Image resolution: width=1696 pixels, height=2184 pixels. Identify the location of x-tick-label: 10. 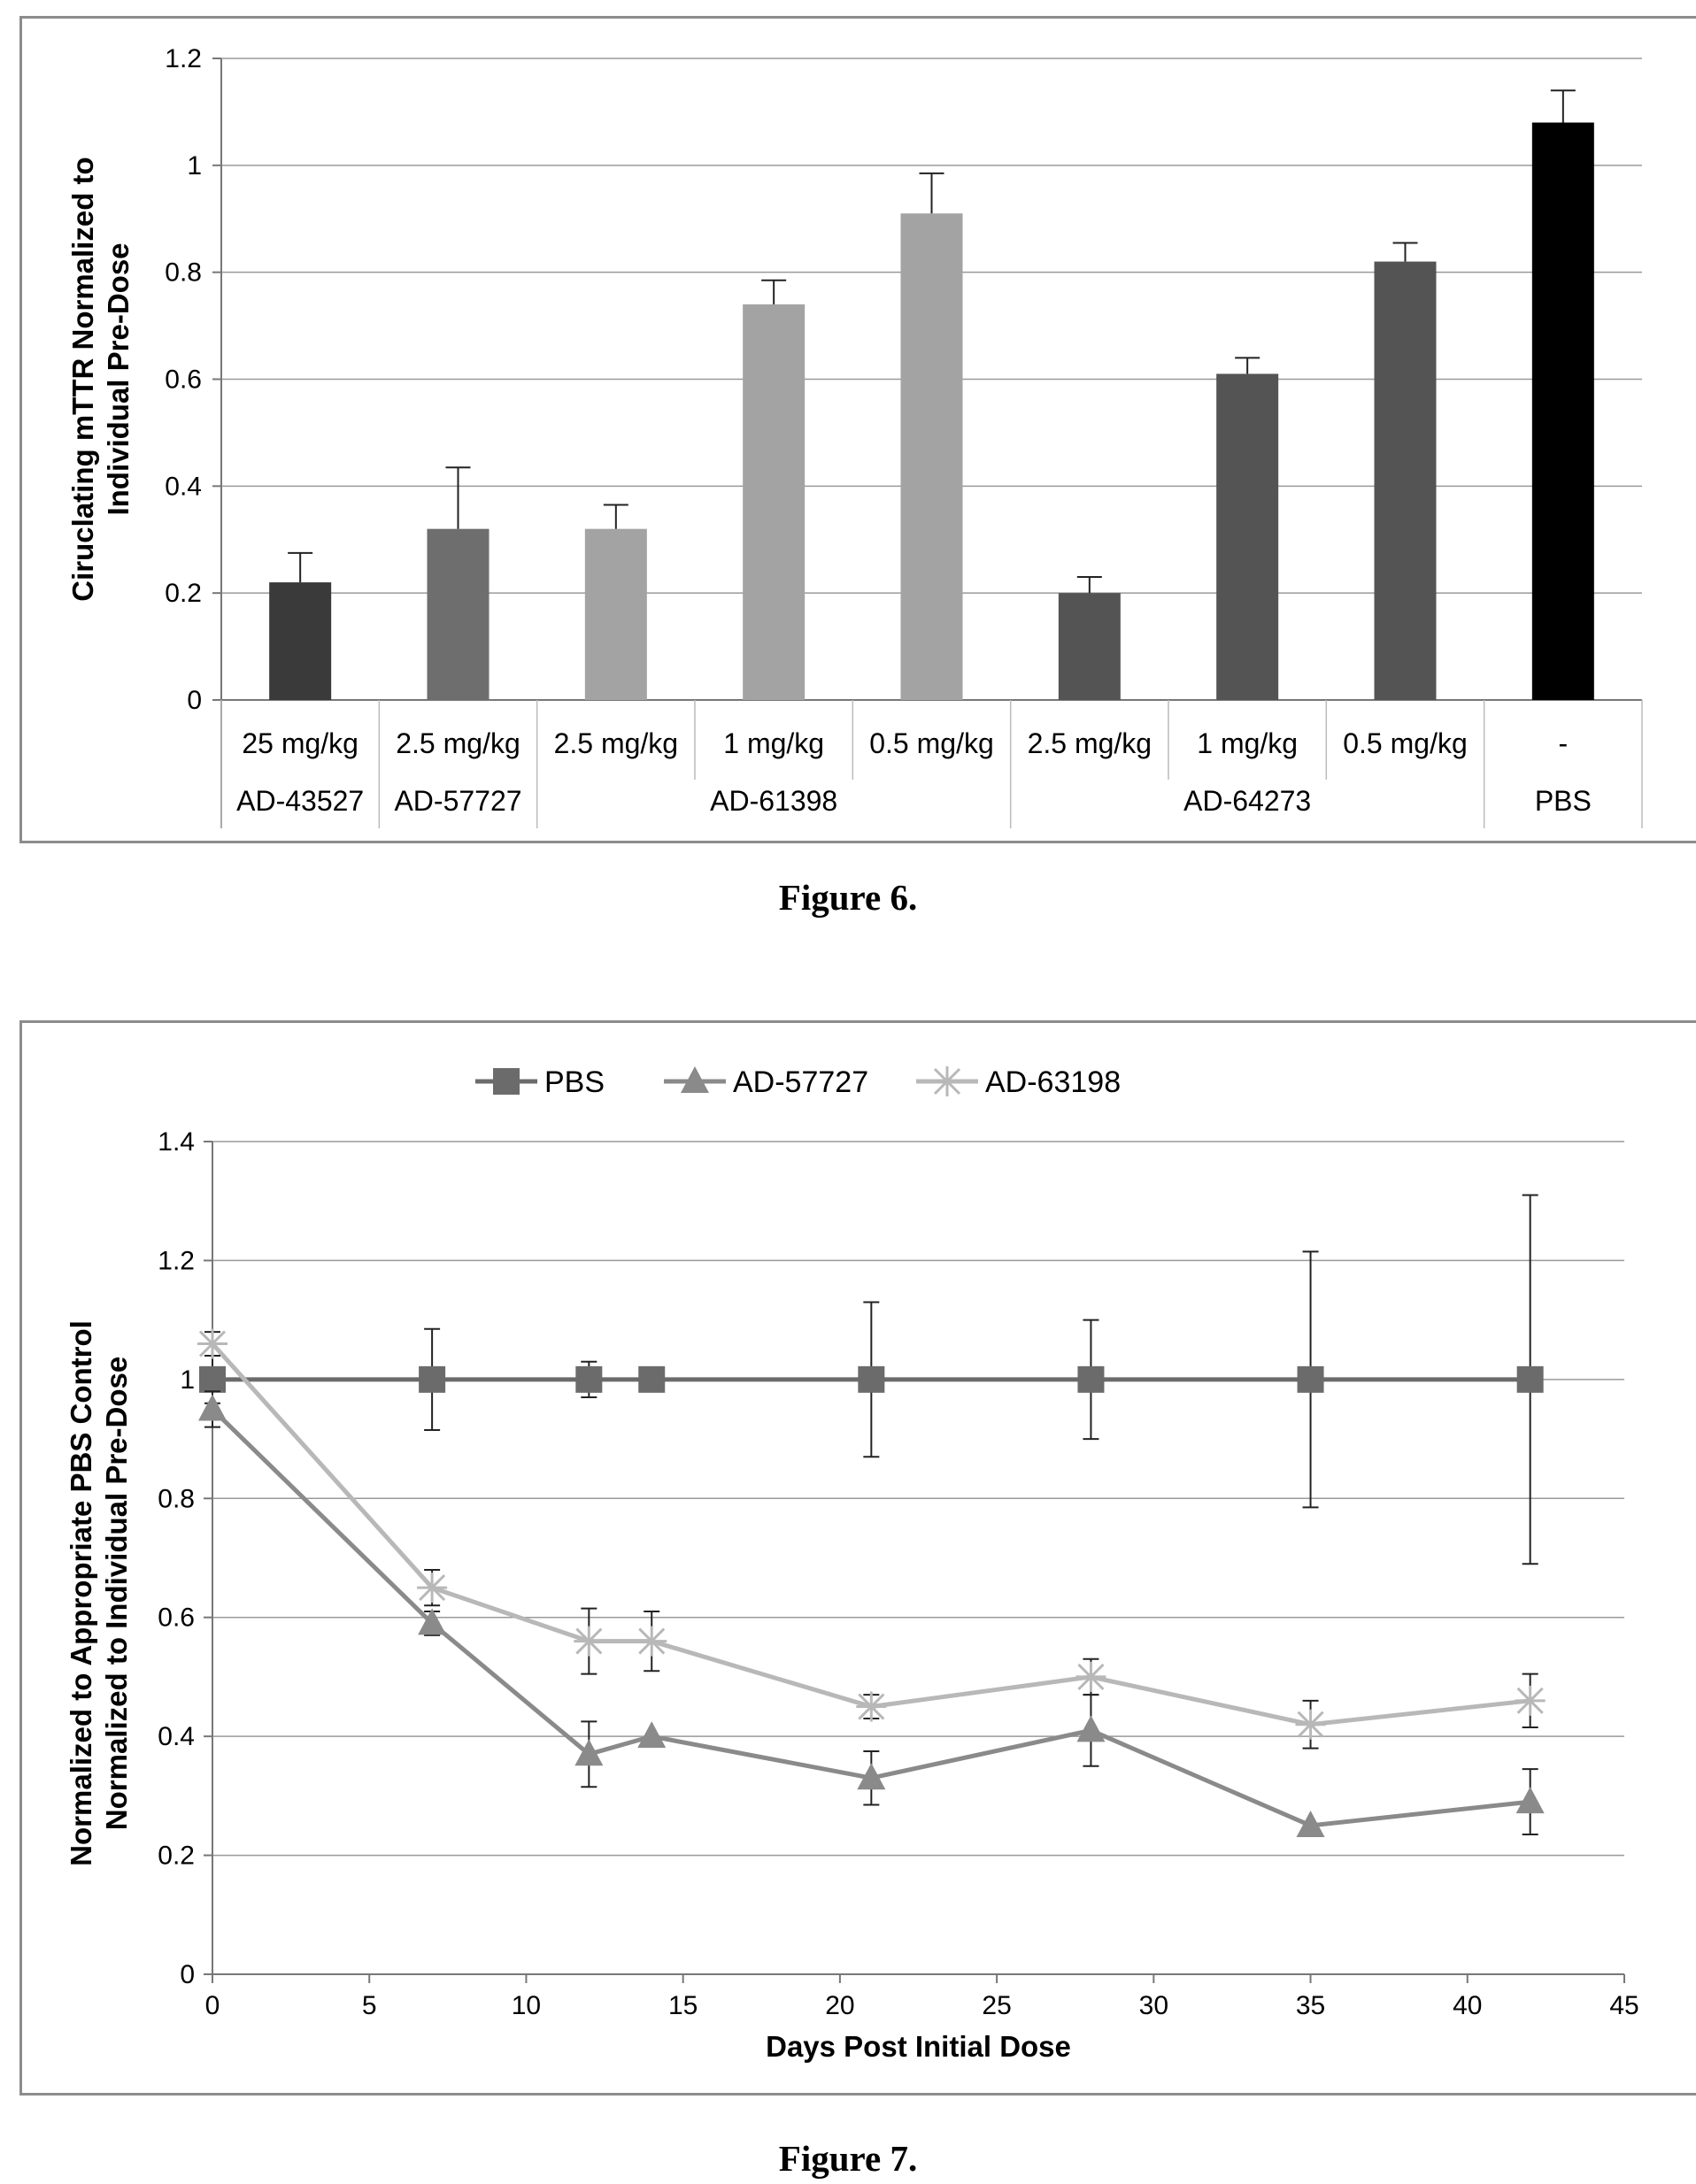
(526, 2005).